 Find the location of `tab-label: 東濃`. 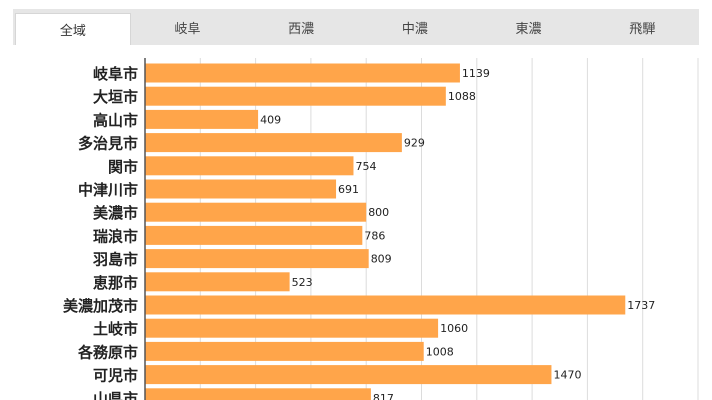

tab-label: 東濃 is located at coordinates (528, 29).